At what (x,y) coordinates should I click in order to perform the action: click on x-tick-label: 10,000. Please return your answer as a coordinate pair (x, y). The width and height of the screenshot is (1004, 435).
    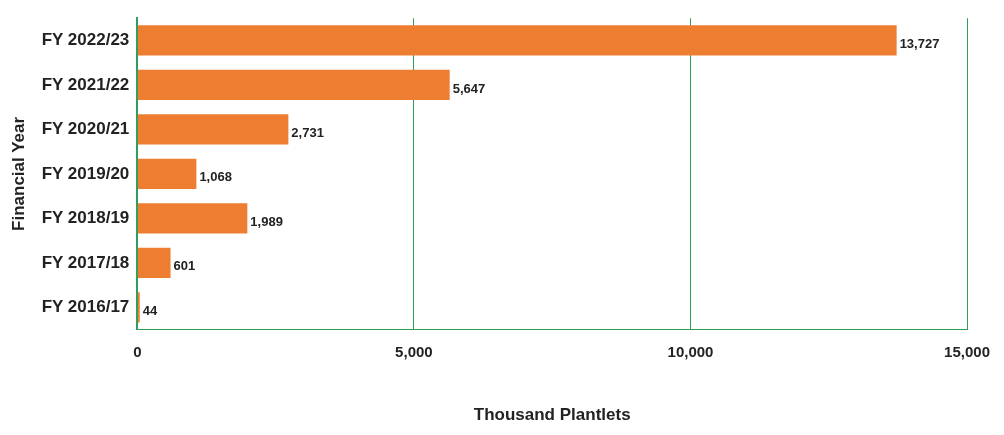
    Looking at the image, I should click on (690, 351).